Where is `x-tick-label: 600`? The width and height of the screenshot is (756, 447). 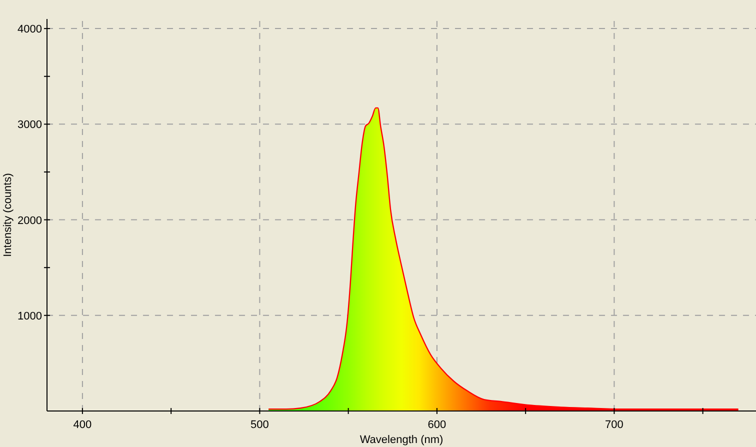 x-tick-label: 600 is located at coordinates (437, 425).